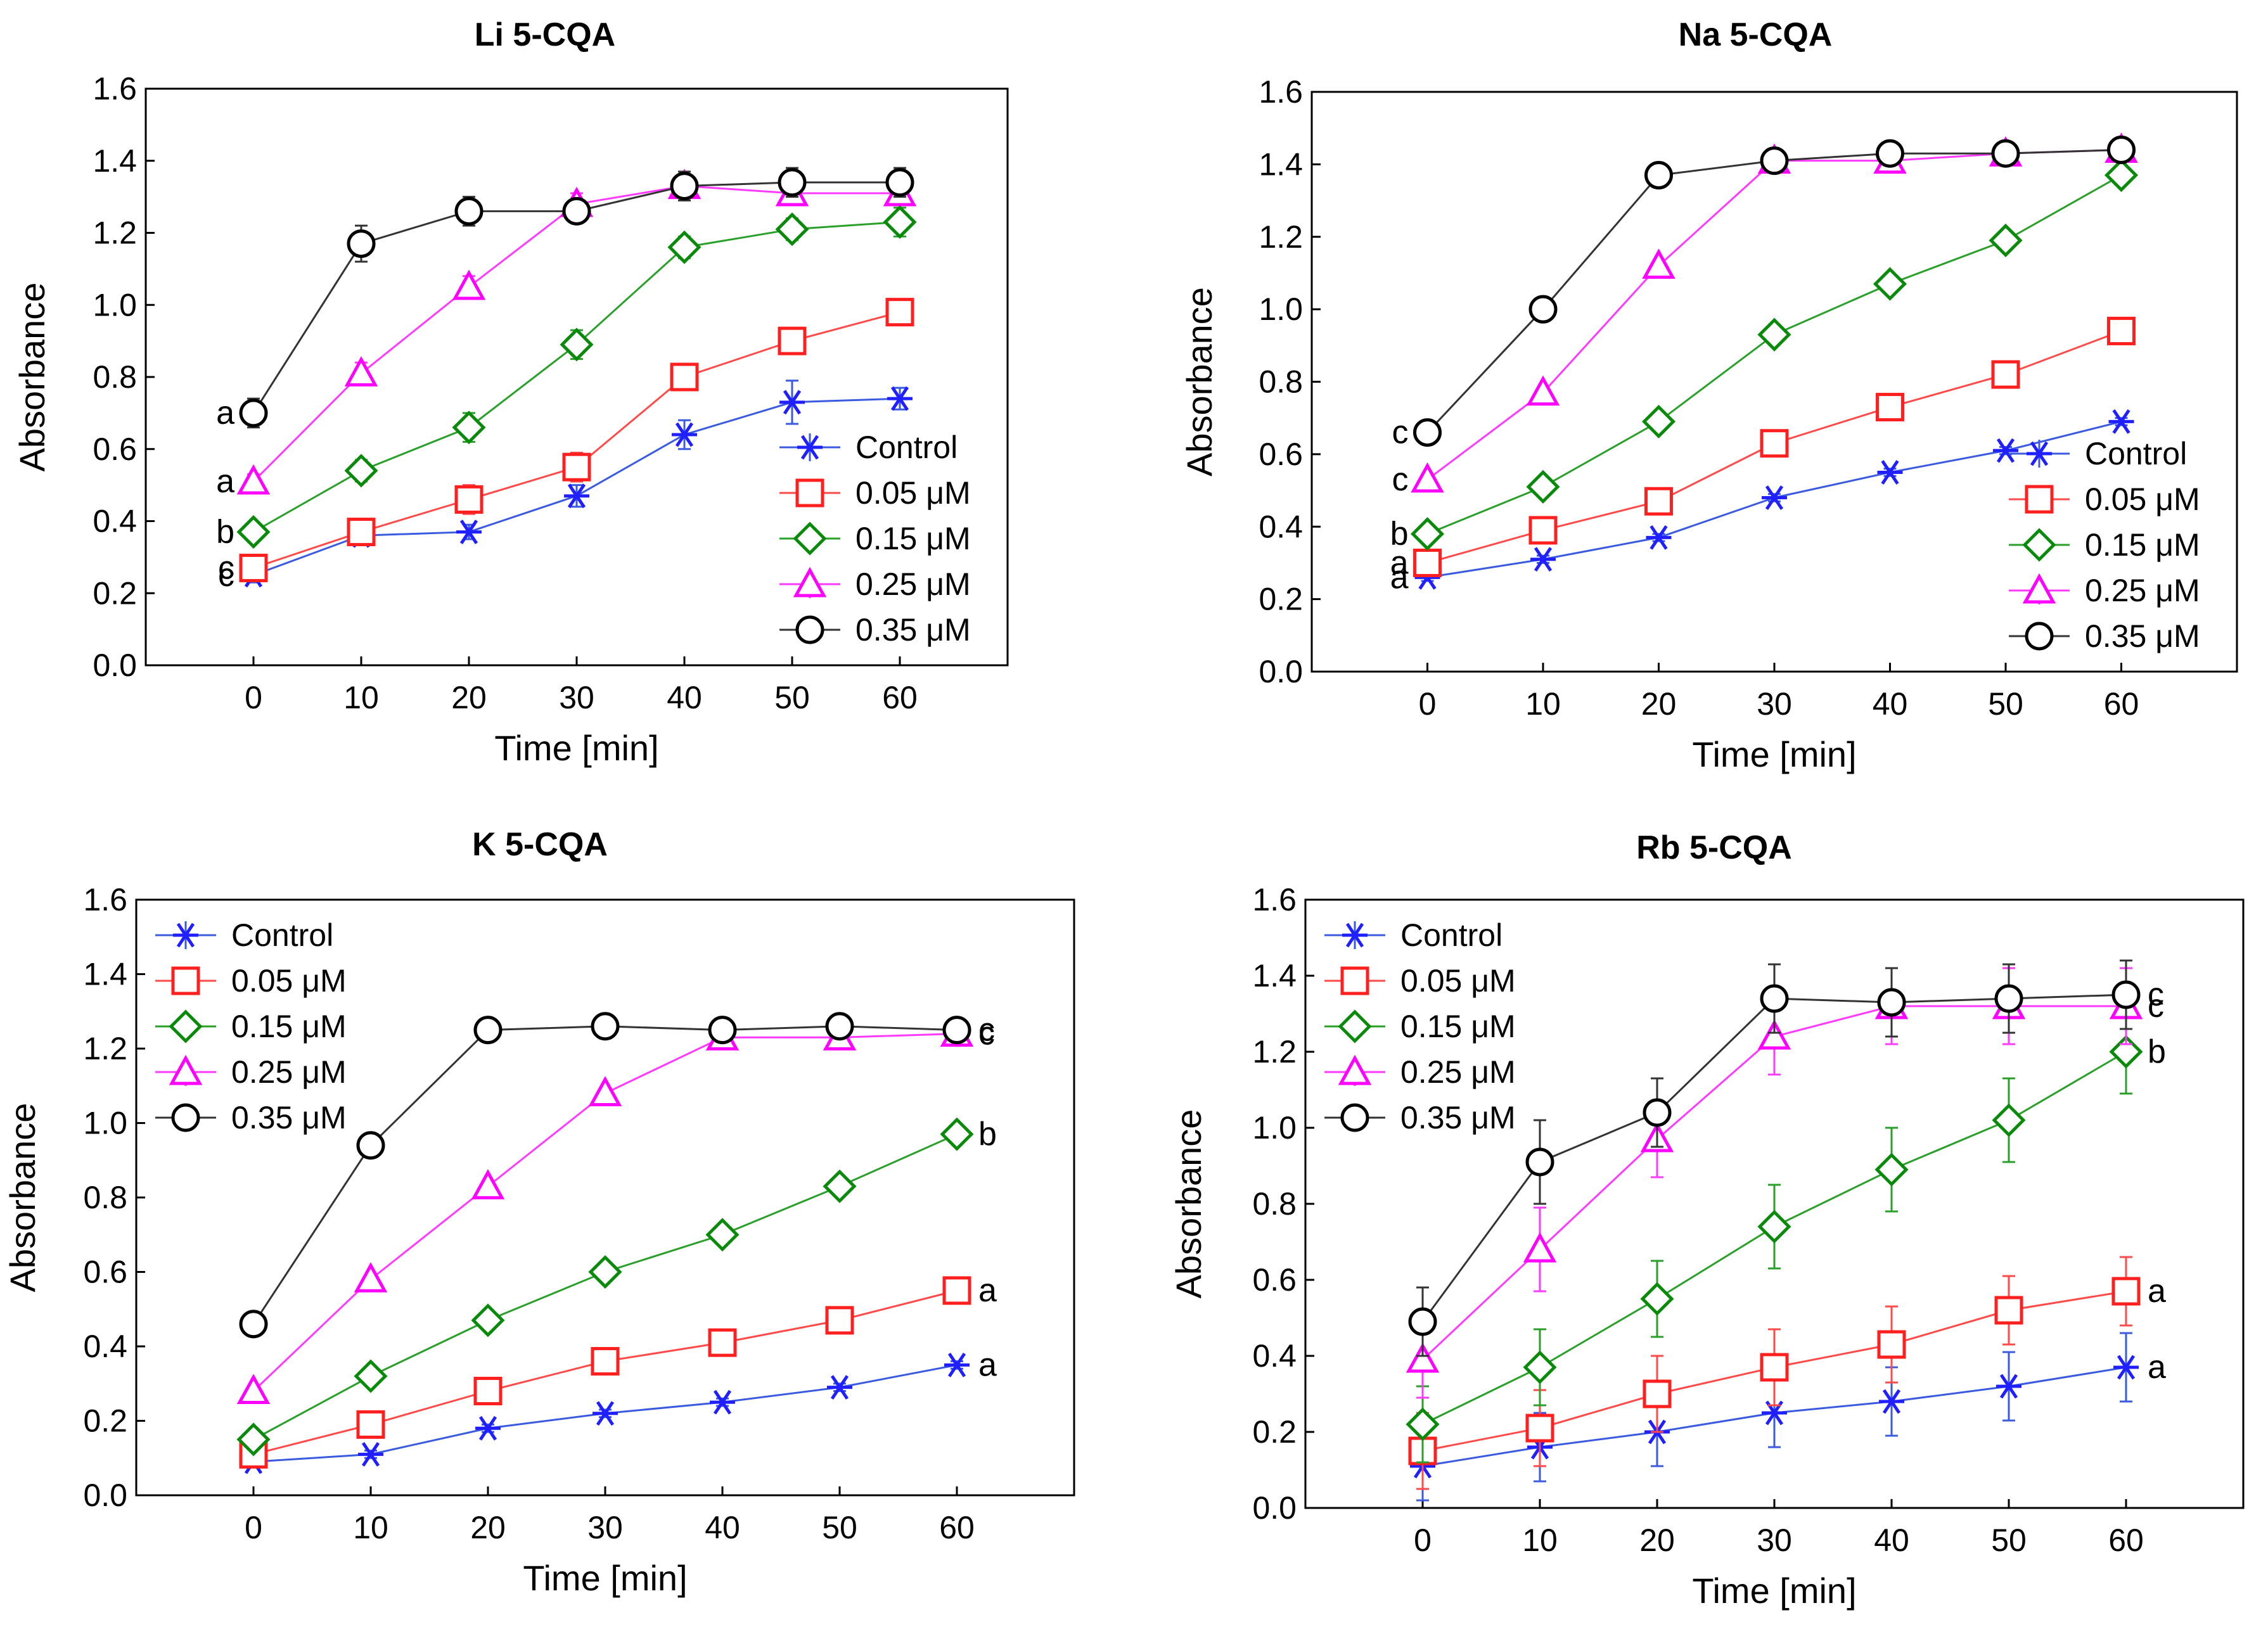  What do you see at coordinates (1400, 479) in the screenshot?
I see `significance-letter: c` at bounding box center [1400, 479].